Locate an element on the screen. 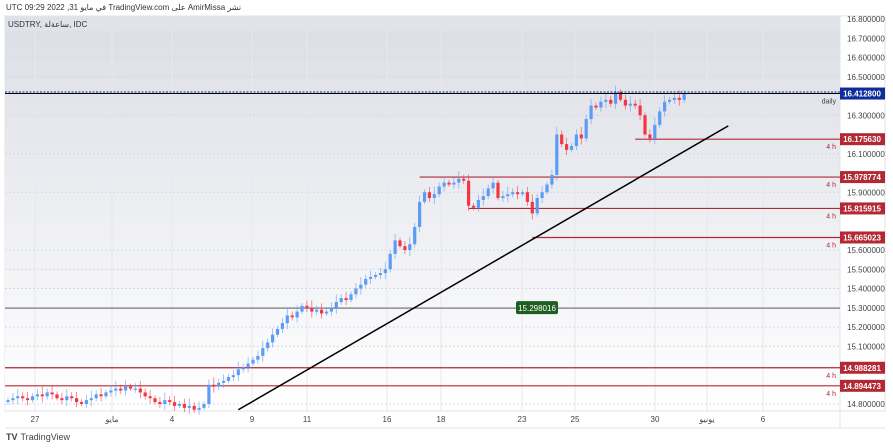 The image size is (893, 448). x-tick-label: 27 is located at coordinates (35, 419).